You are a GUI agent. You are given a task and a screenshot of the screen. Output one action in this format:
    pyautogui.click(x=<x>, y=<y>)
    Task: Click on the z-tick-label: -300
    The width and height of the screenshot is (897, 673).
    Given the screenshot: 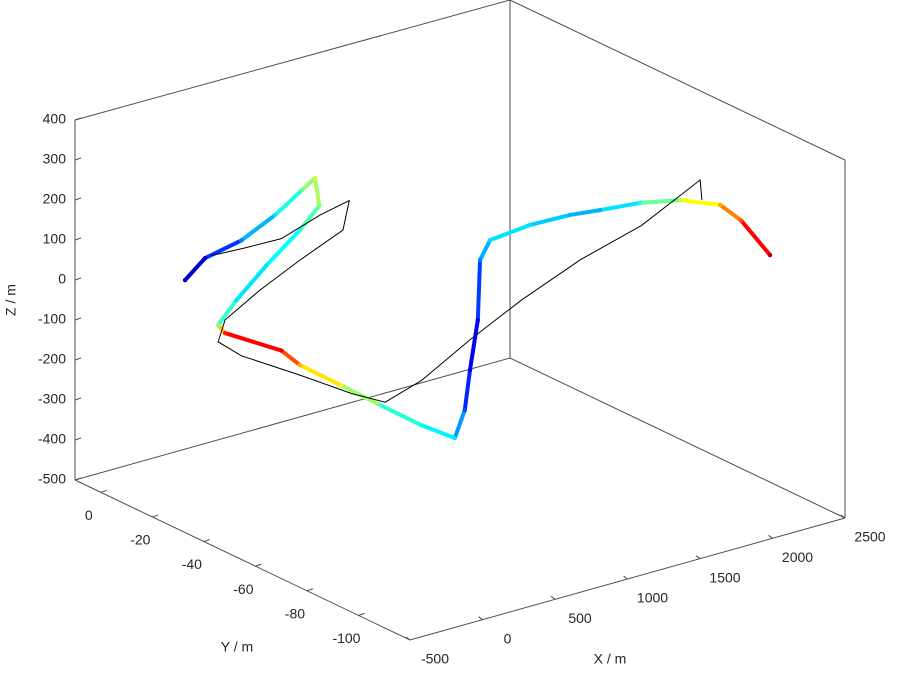 What is the action you would take?
    pyautogui.click(x=52, y=399)
    